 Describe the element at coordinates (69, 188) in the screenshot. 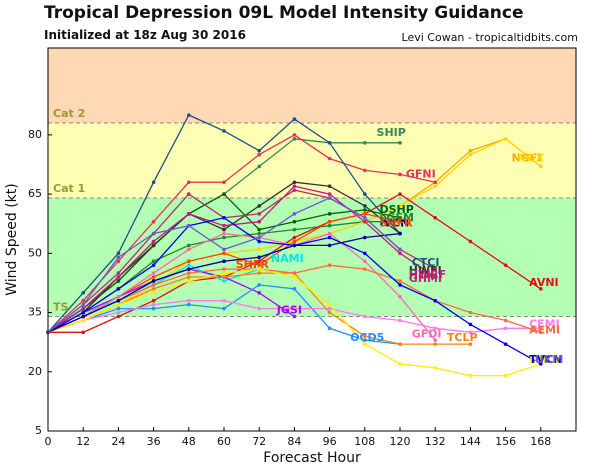

I see `band-label-cat-1: Cat 1` at that location.